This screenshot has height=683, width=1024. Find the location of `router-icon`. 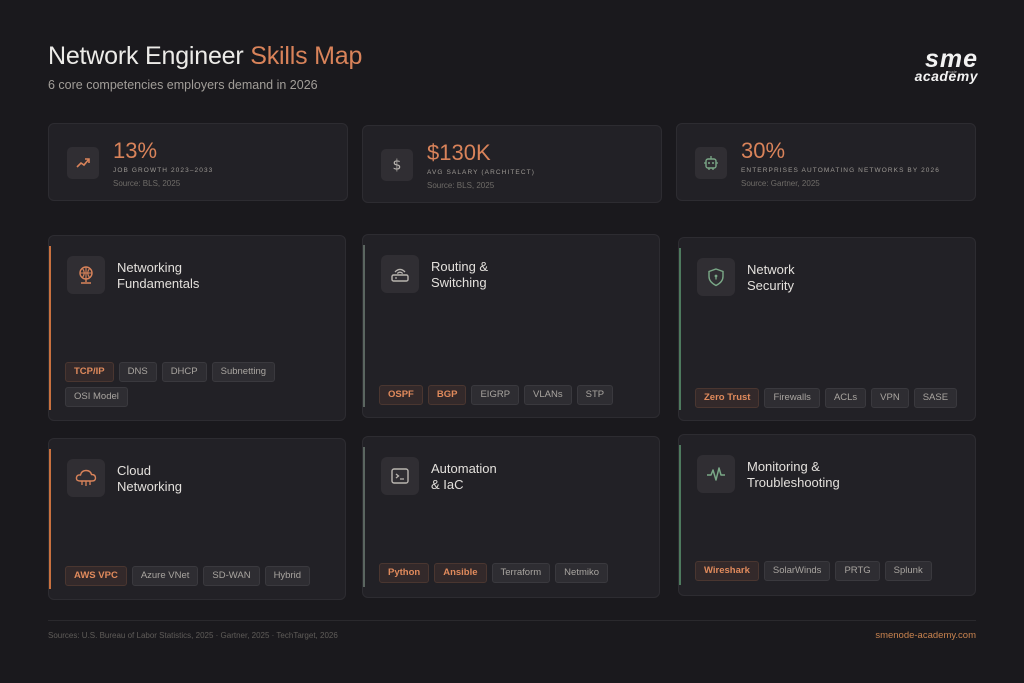

router-icon is located at coordinates (400, 274).